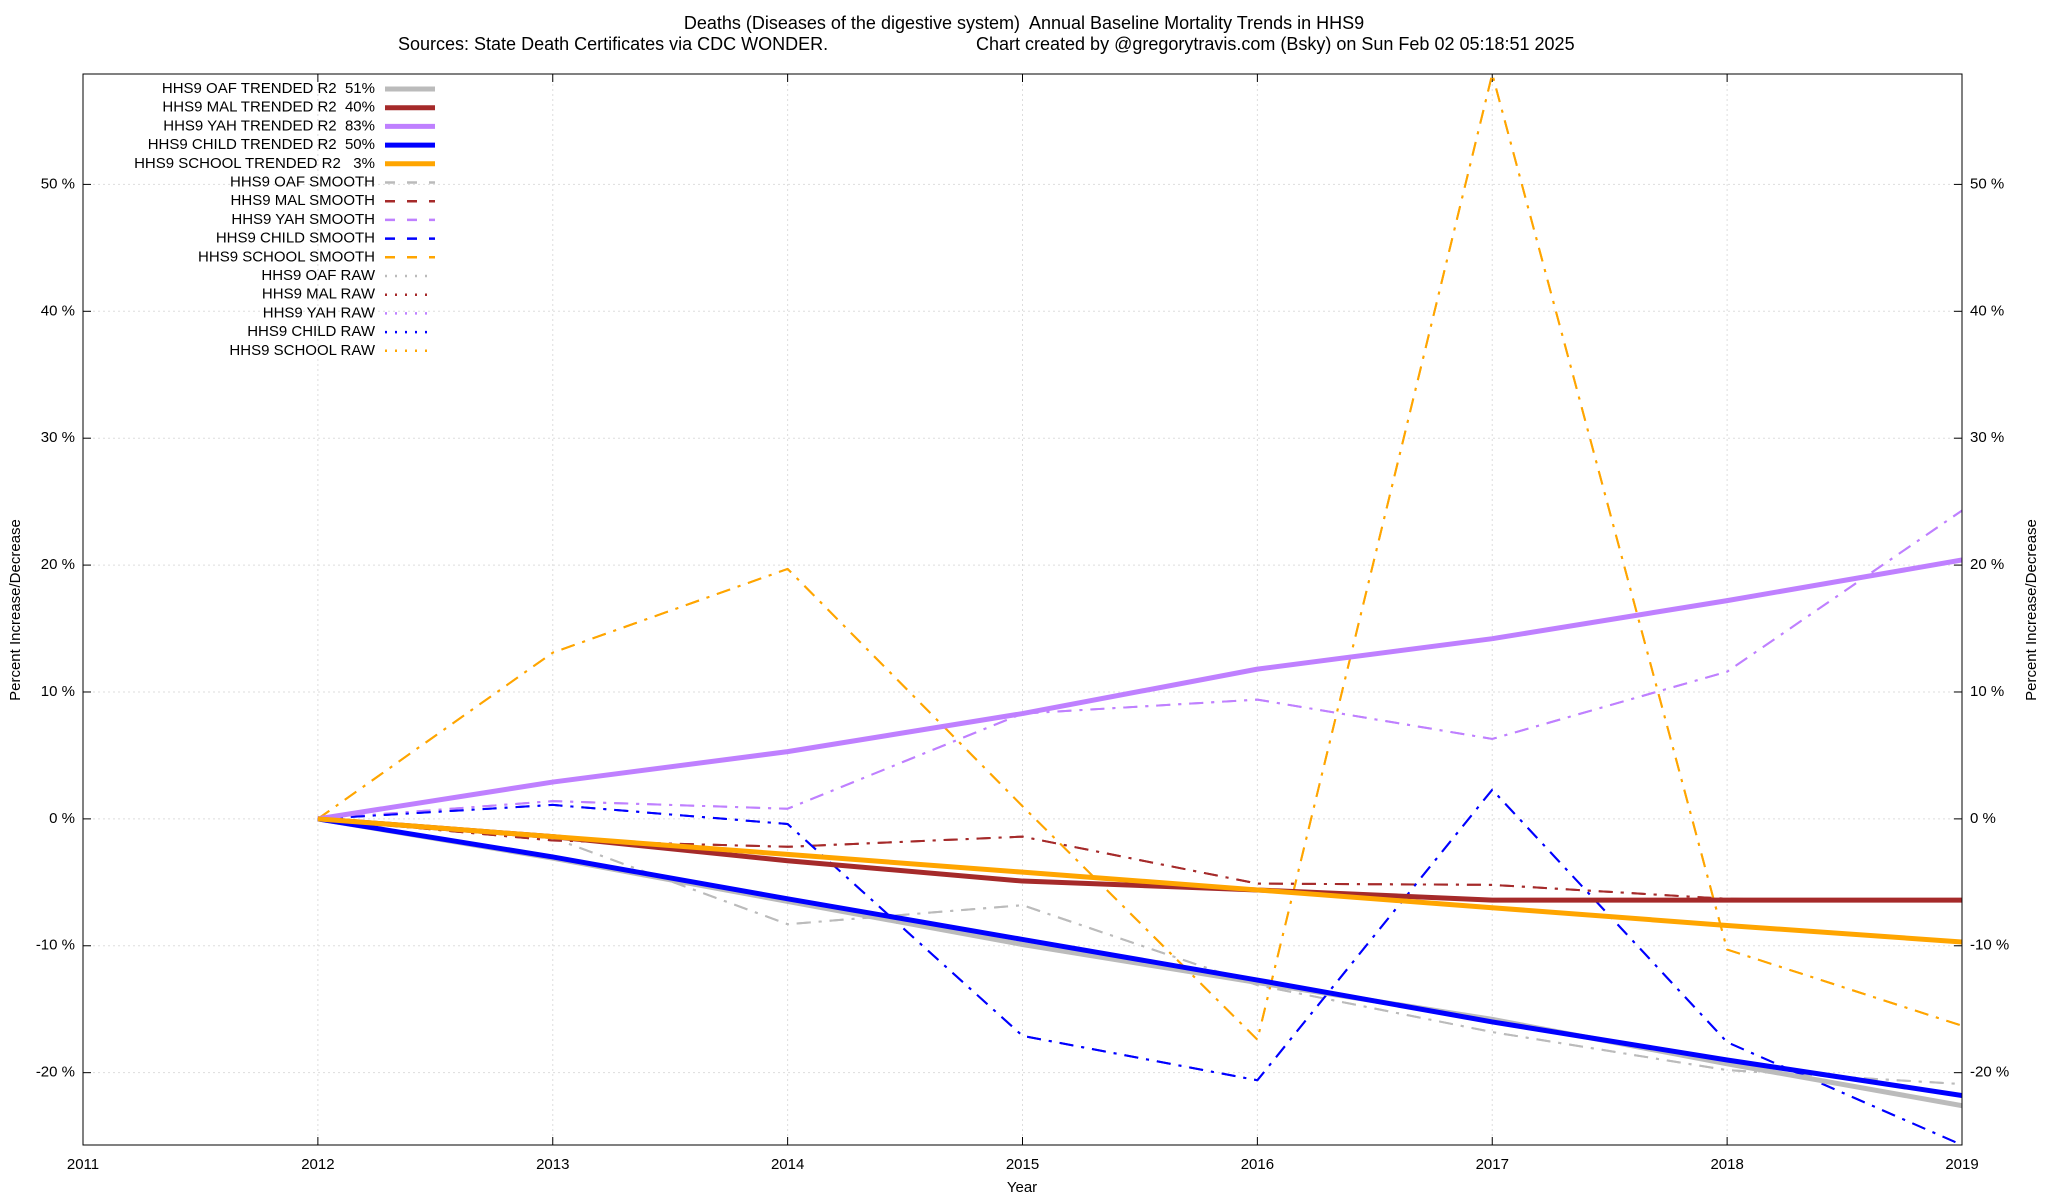  What do you see at coordinates (1022, 1164) in the screenshot?
I see `x-tick-label: 2015` at bounding box center [1022, 1164].